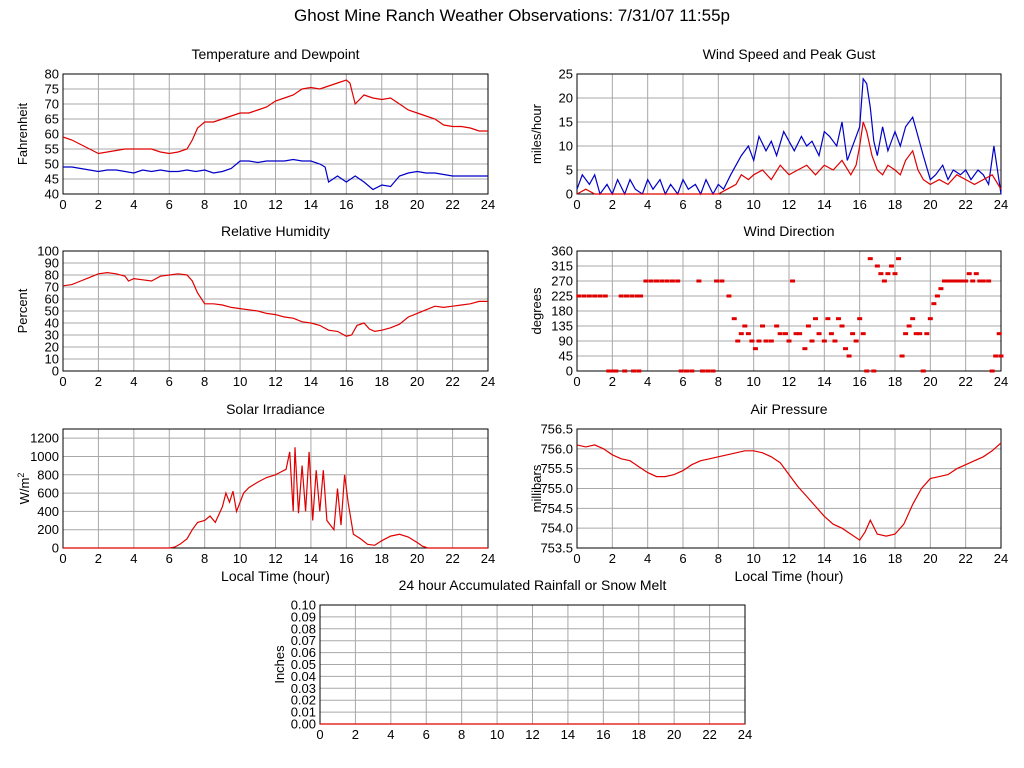  I want to click on y-tick-label: 754.5, so click(556, 508).